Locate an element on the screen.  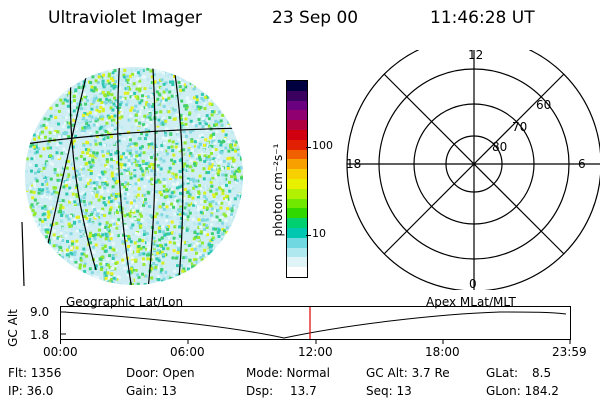
time-tick-0600: 06:00 is located at coordinates (187, 352).